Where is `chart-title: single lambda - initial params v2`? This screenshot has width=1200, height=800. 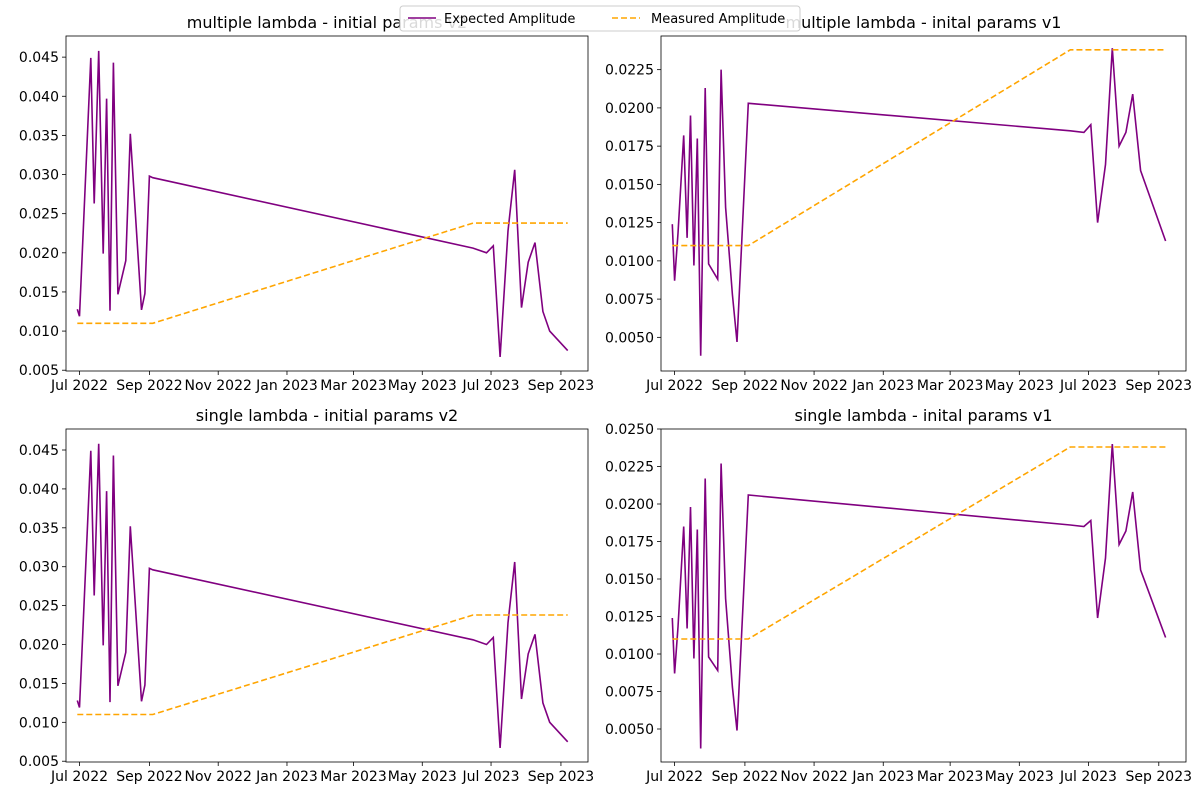 chart-title: single lambda - initial params v2 is located at coordinates (327, 415).